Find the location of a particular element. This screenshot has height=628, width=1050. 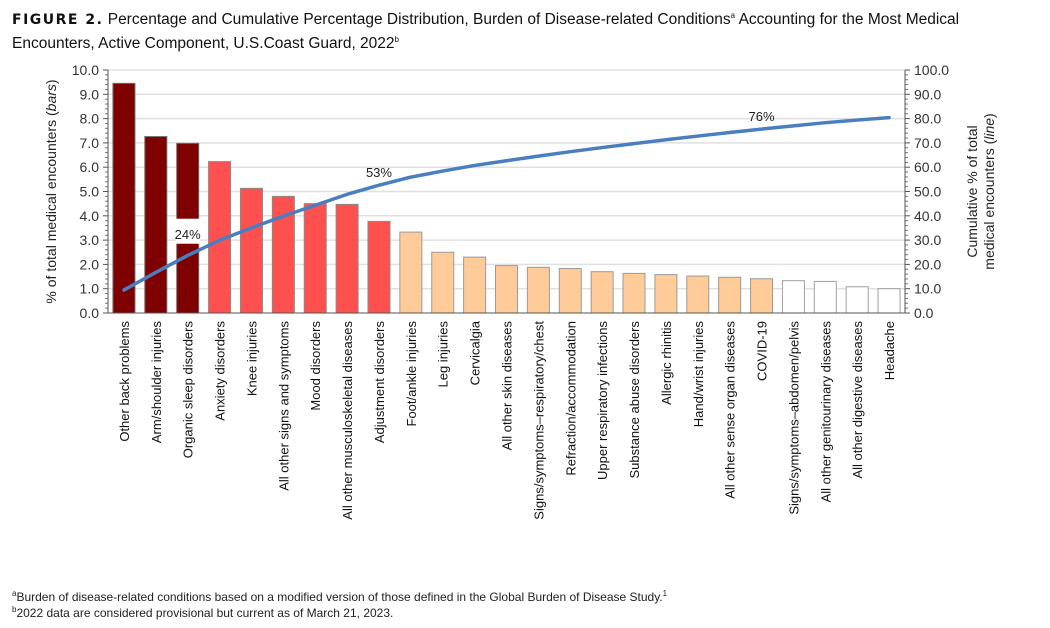

x-tick-label: Organic sleep disorders is located at coordinates (188, 390).